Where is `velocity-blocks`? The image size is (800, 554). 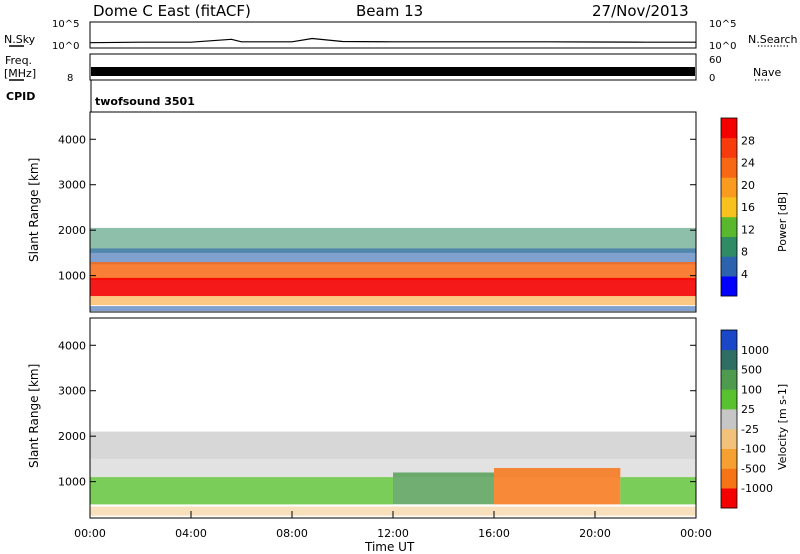
velocity-blocks is located at coordinates (393, 473).